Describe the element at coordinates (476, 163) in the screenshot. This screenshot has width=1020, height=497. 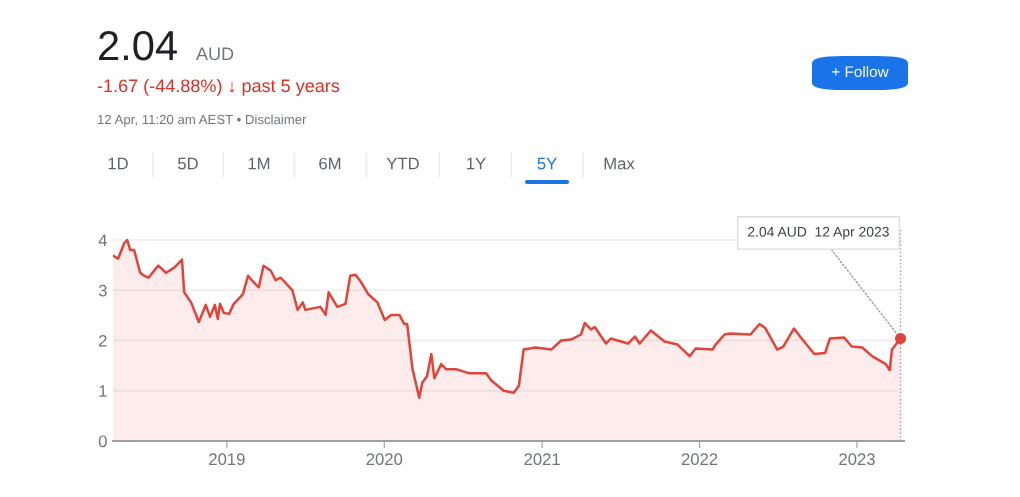
I see `text: 1Y` at that location.